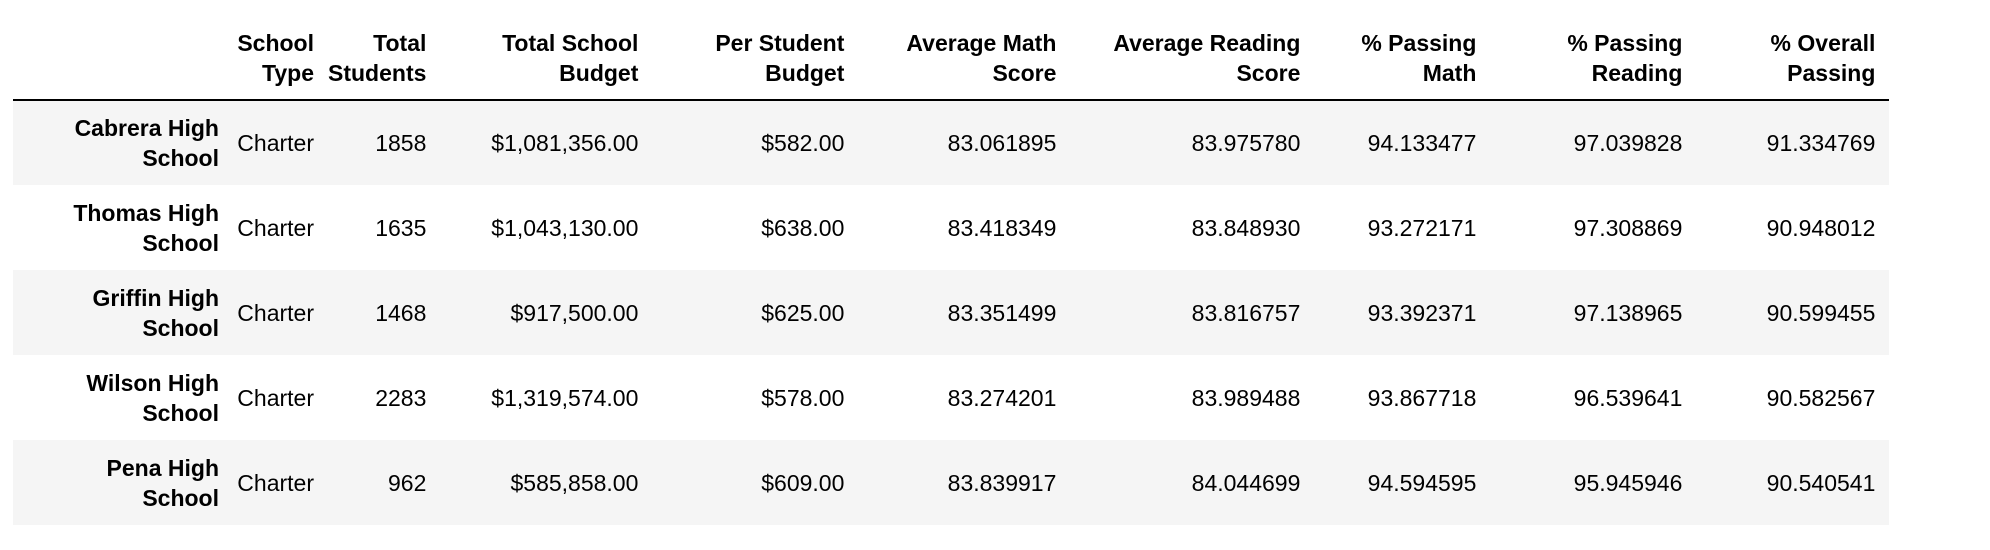 The width and height of the screenshot is (1990, 550). I want to click on cell-total-school-budget: $1,081,356.00, so click(565, 143).